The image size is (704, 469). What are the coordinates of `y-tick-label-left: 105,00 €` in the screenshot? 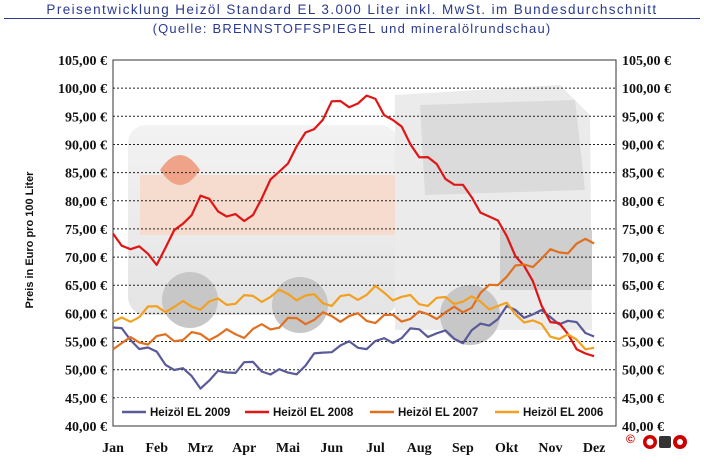 It's located at (82, 61).